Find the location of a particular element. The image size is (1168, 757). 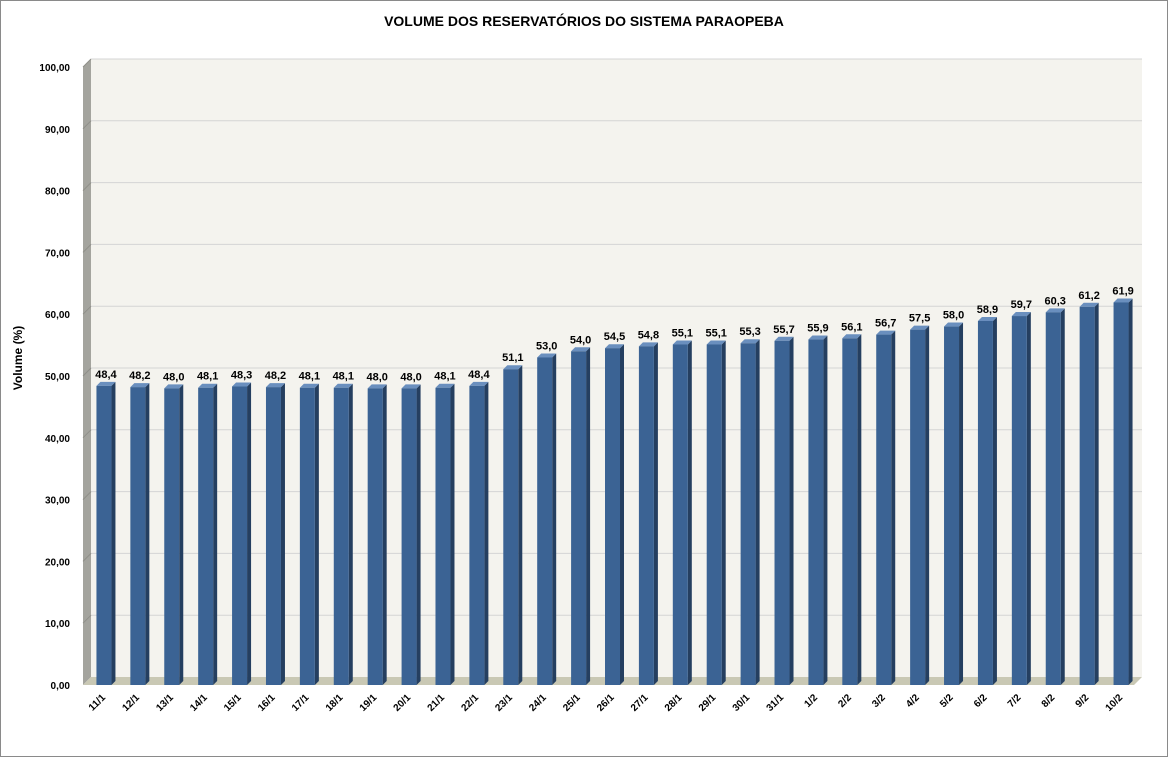

x-tick-label: 20/1 is located at coordinates (403, 703).